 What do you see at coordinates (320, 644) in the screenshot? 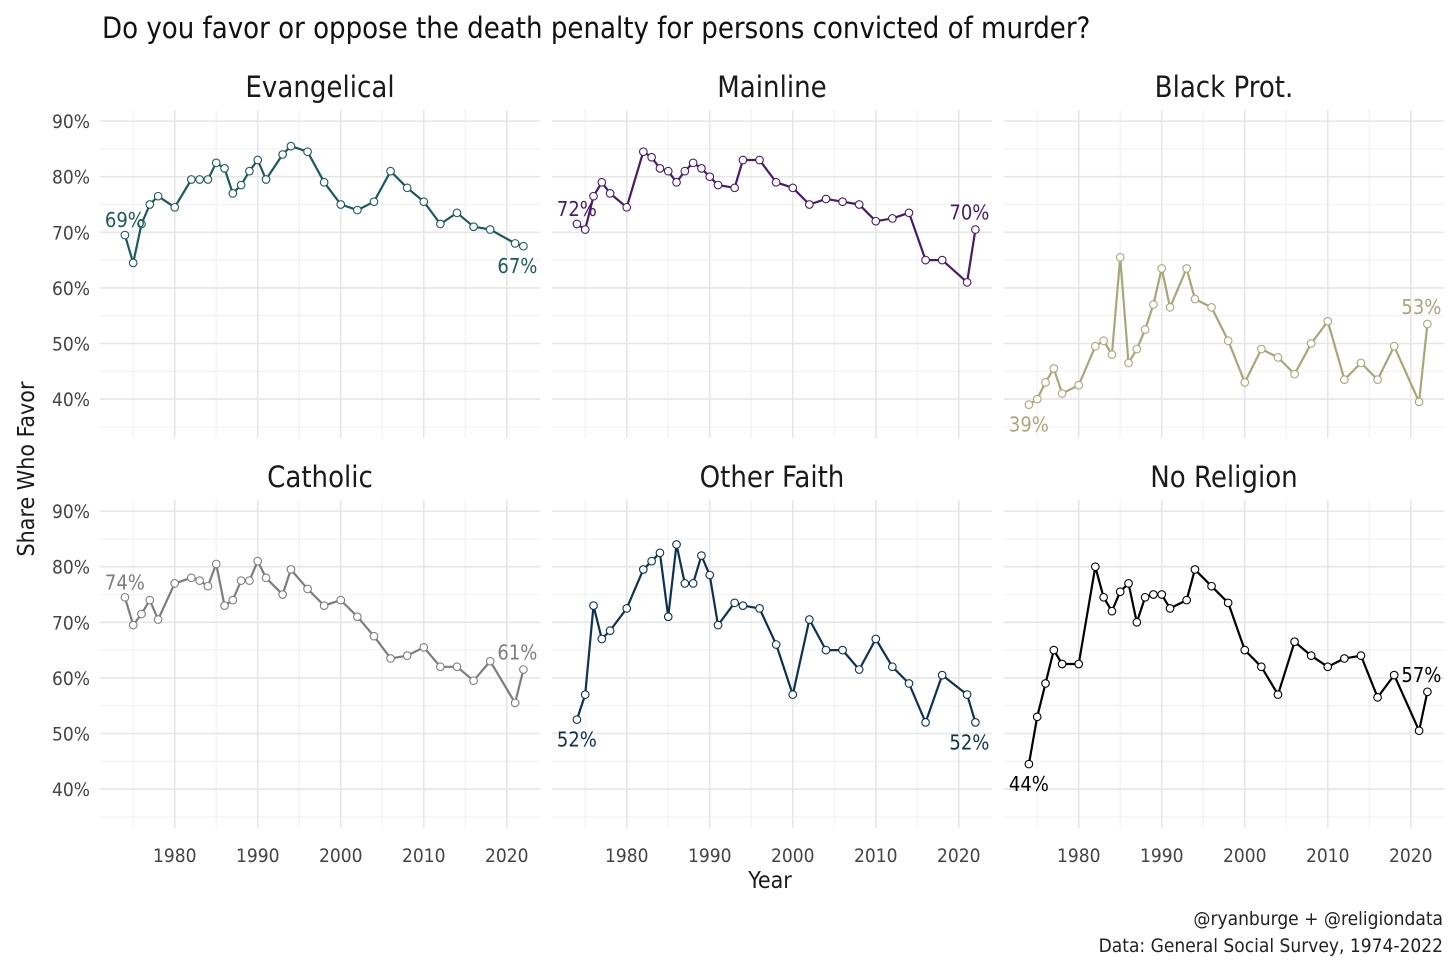
I see `facet-catholic: Catholic 74% 61%` at bounding box center [320, 644].